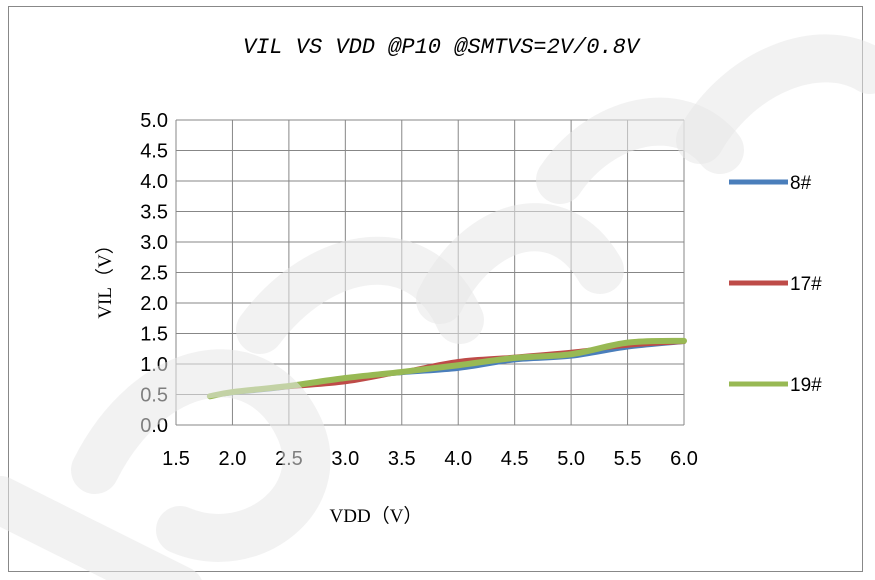 The image size is (875, 580). I want to click on y-tick-label: 5.0, so click(154, 121).